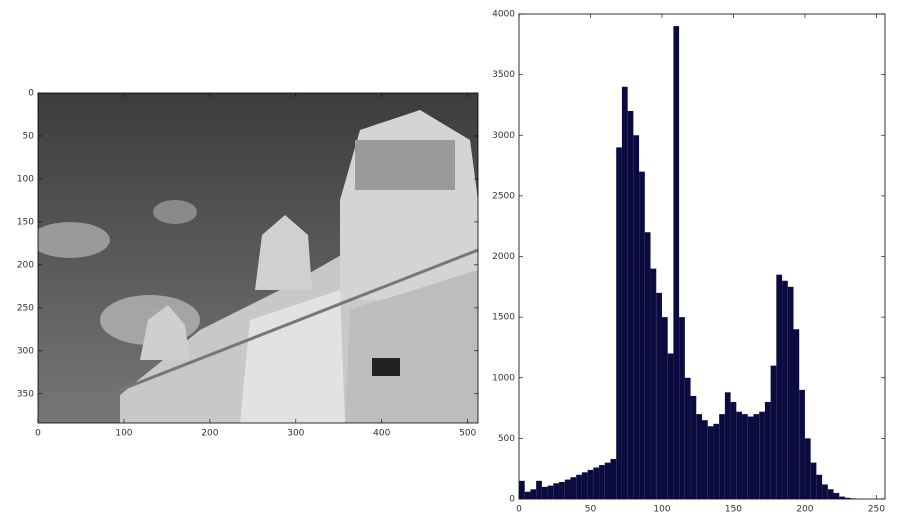  What do you see at coordinates (506, 439) in the screenshot?
I see `y-tick-label: 500` at bounding box center [506, 439].